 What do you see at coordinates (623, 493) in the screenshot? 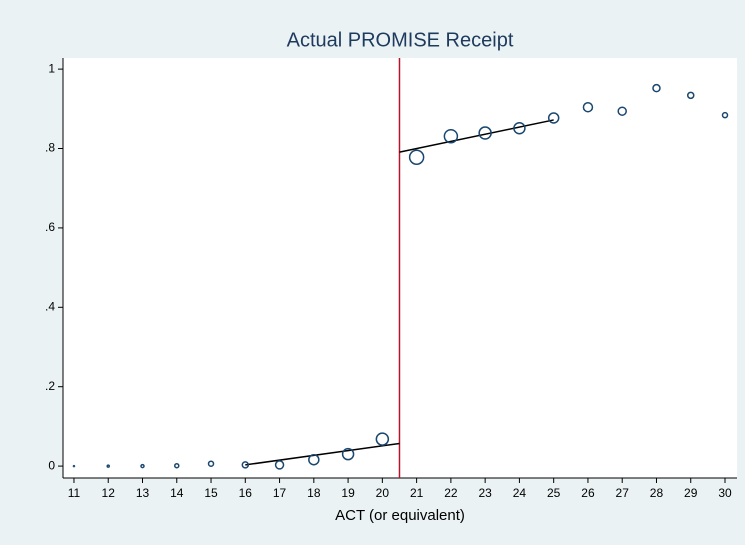
I see `x-tick-label: 27` at bounding box center [623, 493].